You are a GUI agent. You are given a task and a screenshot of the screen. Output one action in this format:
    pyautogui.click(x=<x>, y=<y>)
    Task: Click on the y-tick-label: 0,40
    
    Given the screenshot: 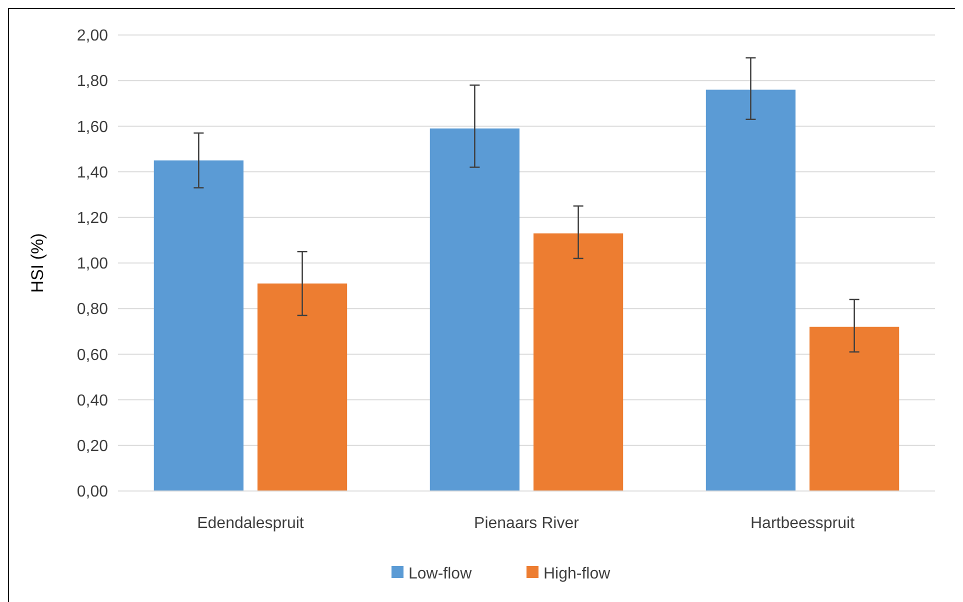 What is the action you would take?
    pyautogui.click(x=92, y=401)
    